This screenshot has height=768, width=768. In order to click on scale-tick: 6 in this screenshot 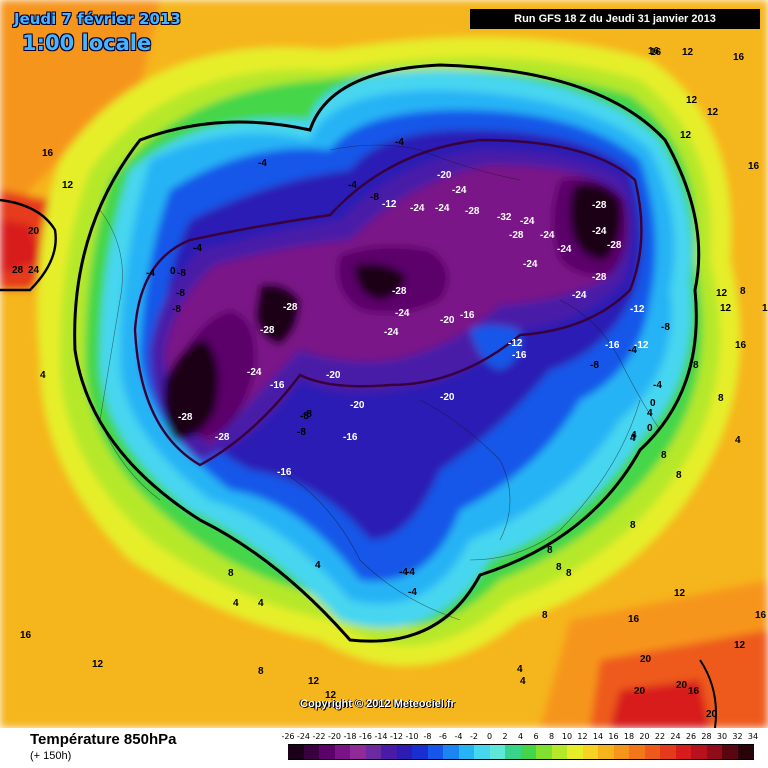, I will do `click(536, 736)`.